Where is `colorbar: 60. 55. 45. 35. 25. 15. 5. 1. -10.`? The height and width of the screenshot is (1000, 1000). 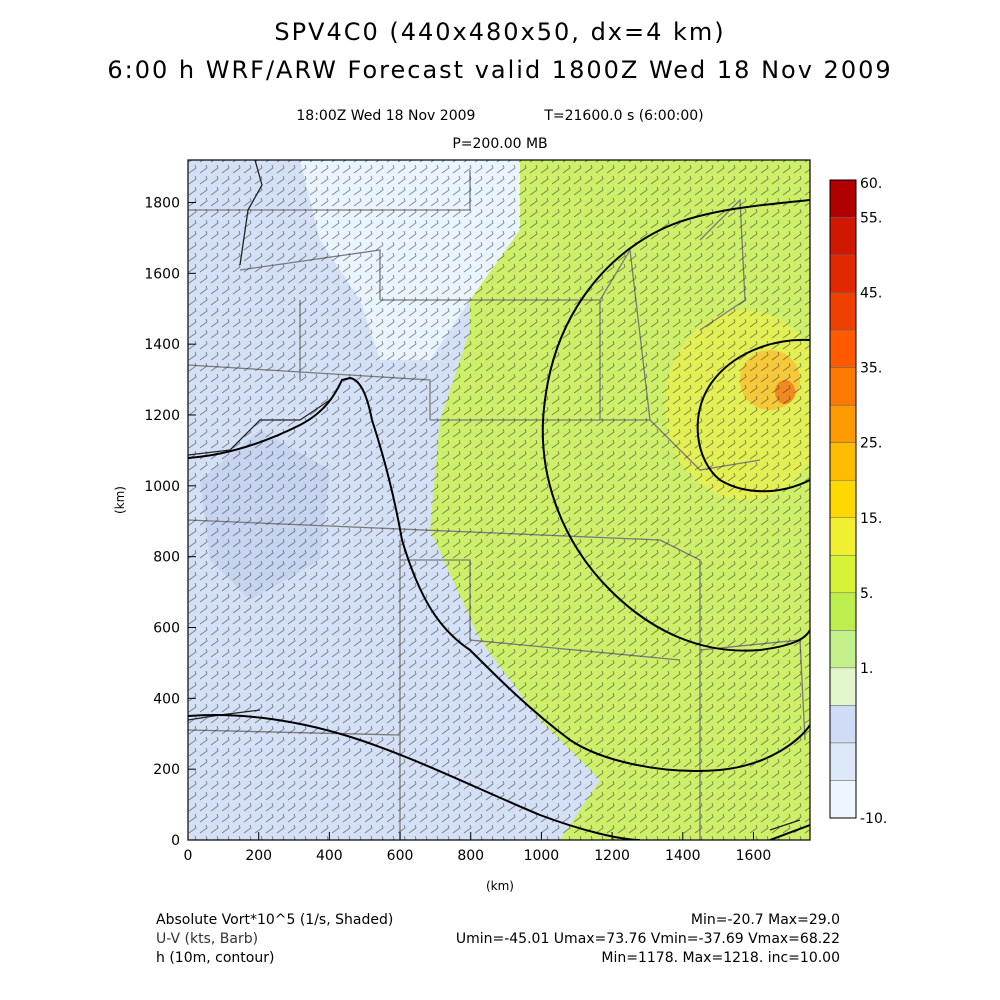
colorbar: 60. 55. 45. 35. 25. 15. 5. 1. -10. is located at coordinates (858, 501).